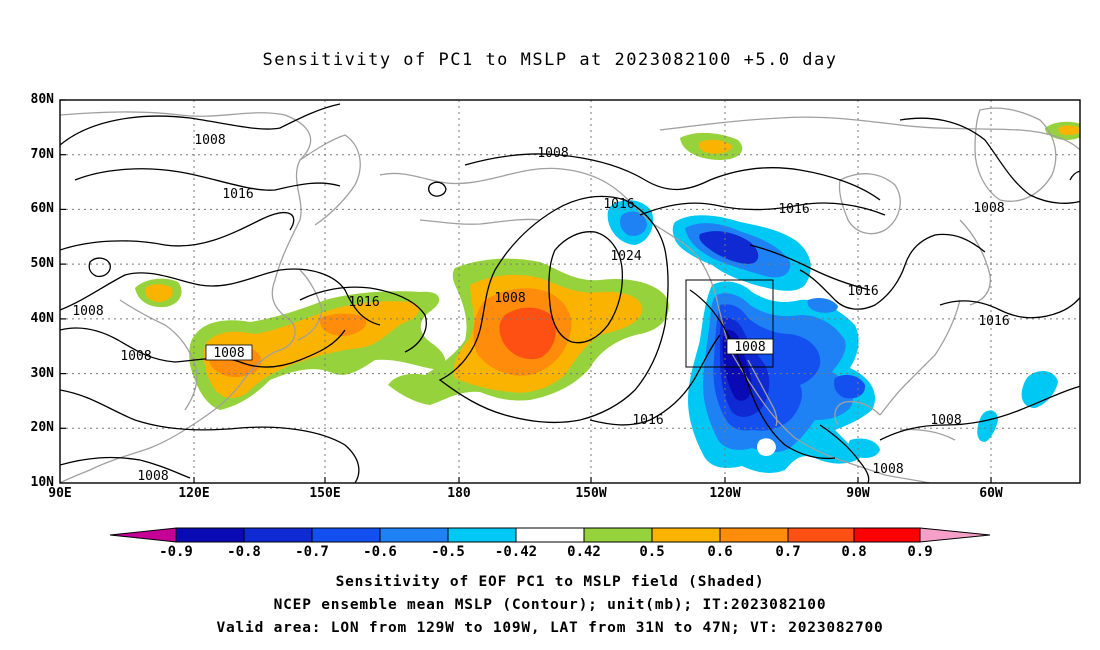  Describe the element at coordinates (869, 133) in the screenshot. I see `coastline-canada-north` at that location.